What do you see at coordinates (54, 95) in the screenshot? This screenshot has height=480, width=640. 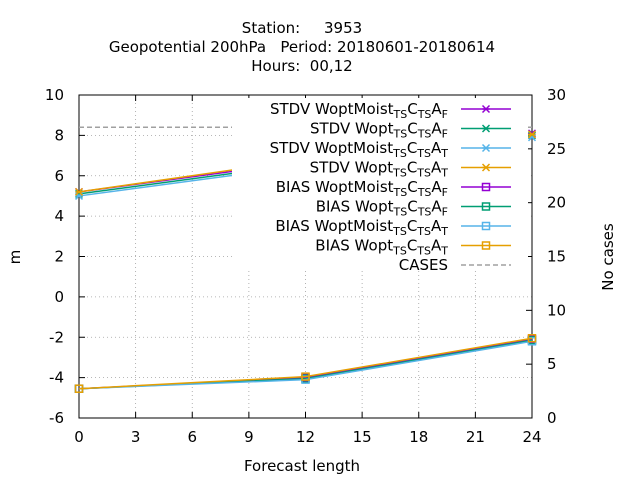 I see `y-tick-label: 10` at bounding box center [54, 95].